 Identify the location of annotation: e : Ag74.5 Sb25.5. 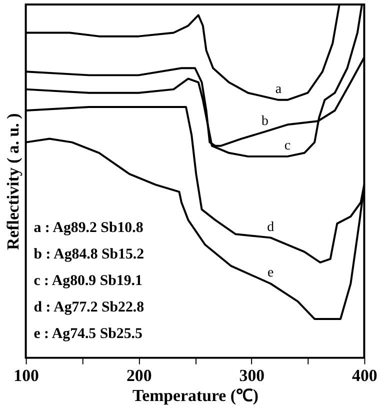
(88, 334).